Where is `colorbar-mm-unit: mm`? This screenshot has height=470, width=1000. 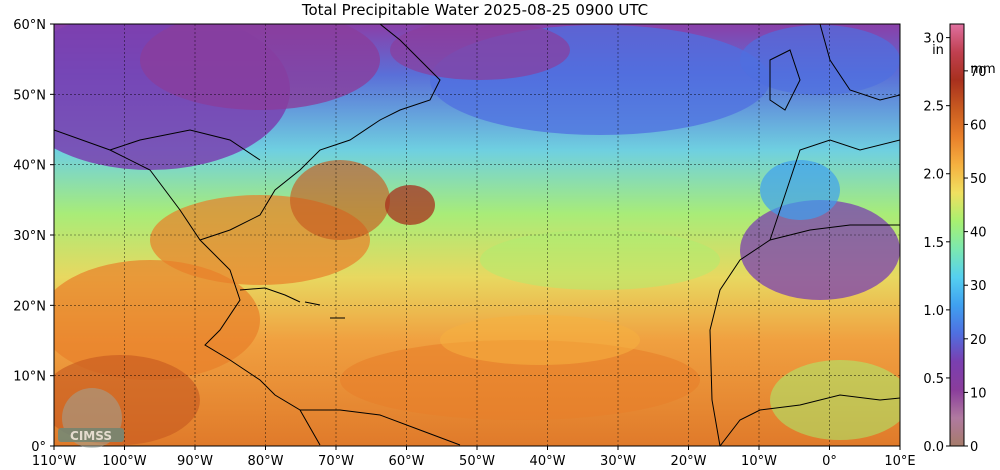
colorbar-mm-unit: mm is located at coordinates (982, 69).